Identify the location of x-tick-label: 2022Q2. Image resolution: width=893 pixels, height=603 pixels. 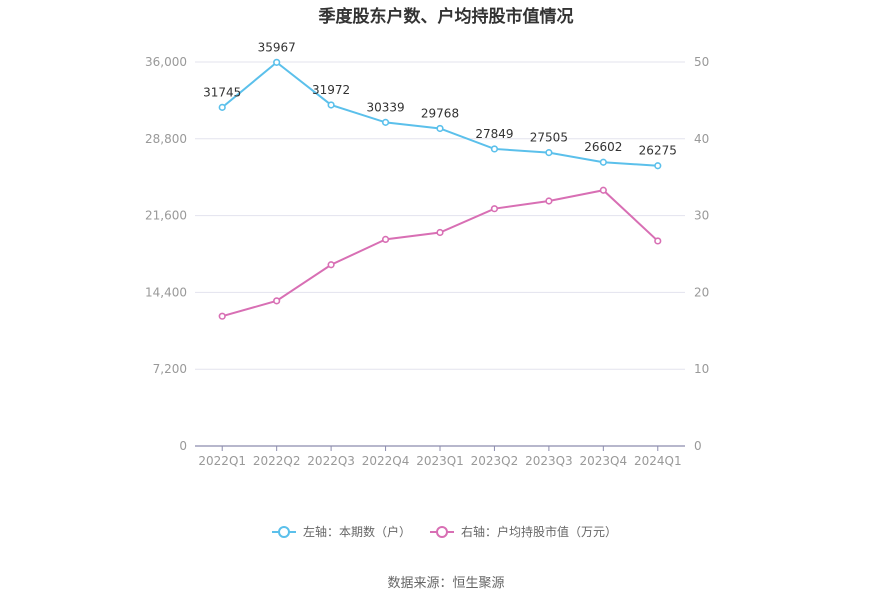
(277, 461).